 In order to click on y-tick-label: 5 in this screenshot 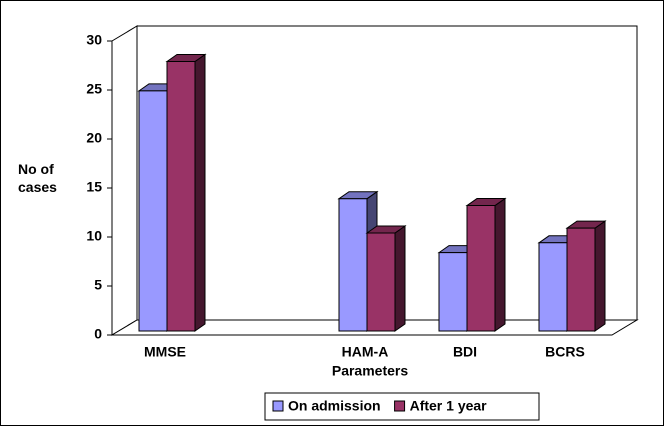, I will do `click(98, 285)`.